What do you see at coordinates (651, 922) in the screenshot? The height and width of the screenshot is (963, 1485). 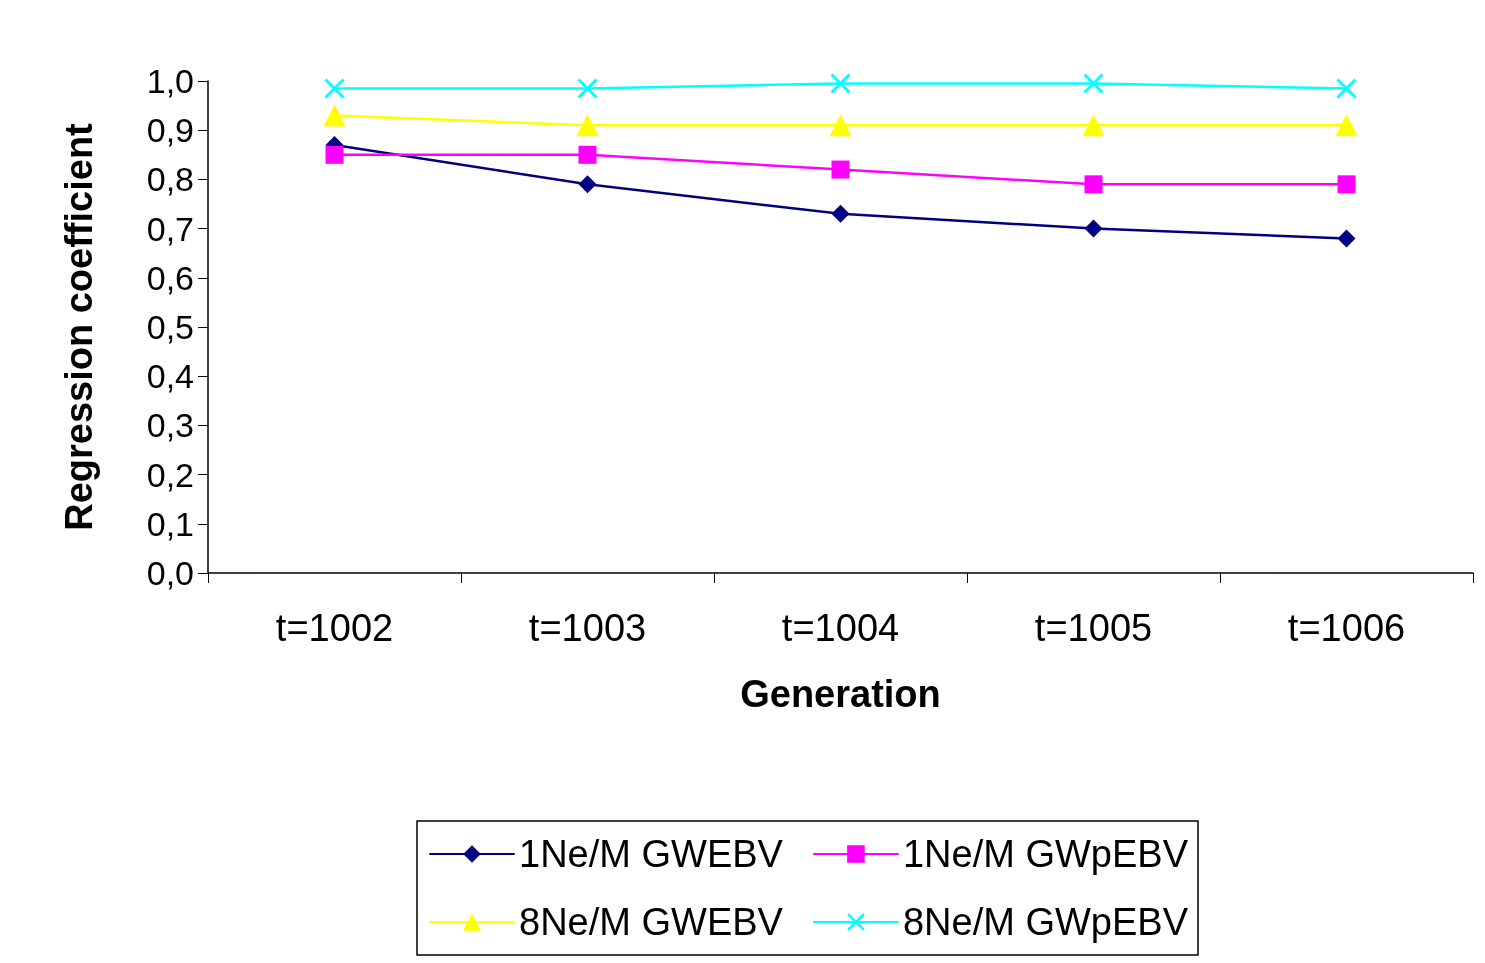 I see `legend-label: 8Ne/M GWEBV` at bounding box center [651, 922].